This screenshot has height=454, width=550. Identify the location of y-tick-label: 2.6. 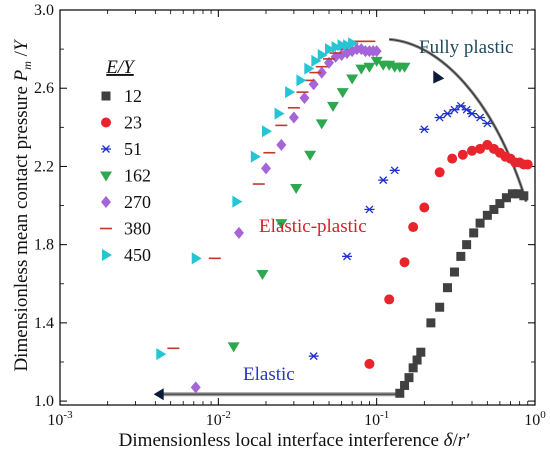
(44, 88).